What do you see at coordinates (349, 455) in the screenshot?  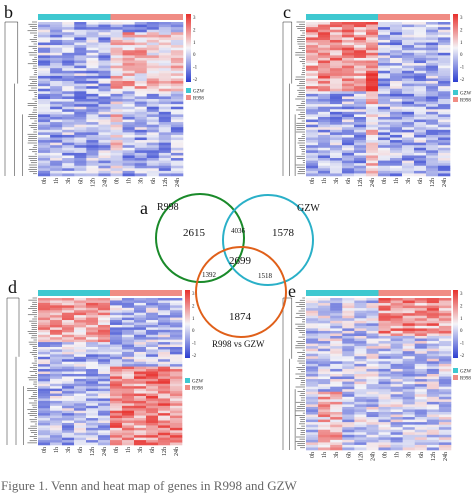 I see `column-label: 6h` at bounding box center [349, 455].